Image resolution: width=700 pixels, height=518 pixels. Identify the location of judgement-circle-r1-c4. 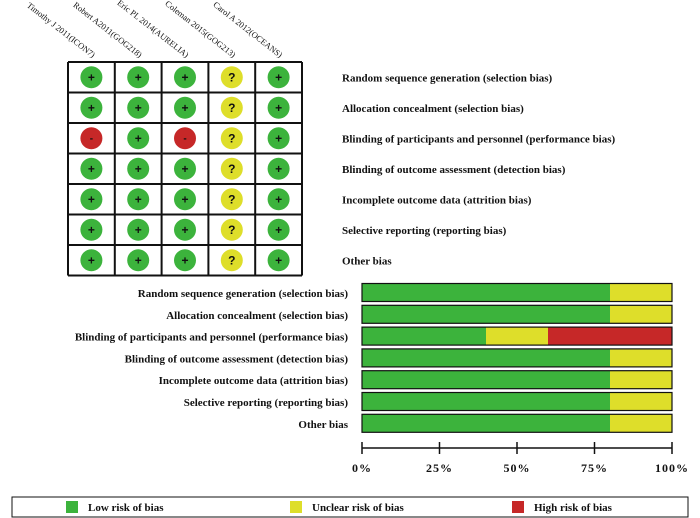
(231, 77).